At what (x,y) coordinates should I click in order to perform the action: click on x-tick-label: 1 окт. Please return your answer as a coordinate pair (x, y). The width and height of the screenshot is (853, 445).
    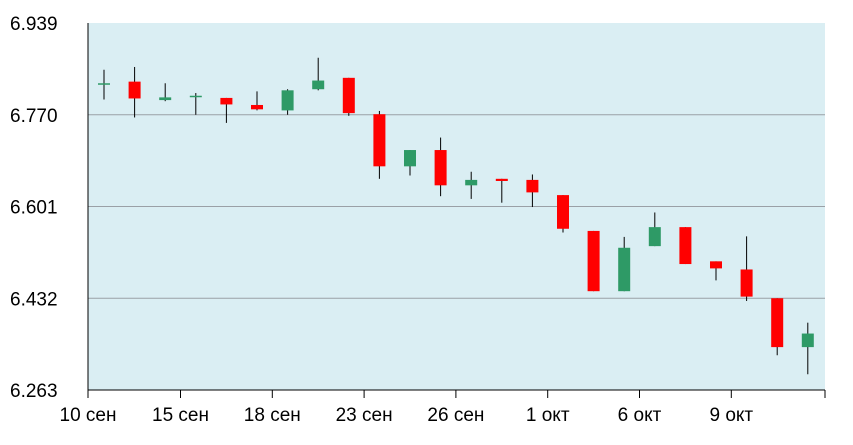
    Looking at the image, I should click on (548, 415).